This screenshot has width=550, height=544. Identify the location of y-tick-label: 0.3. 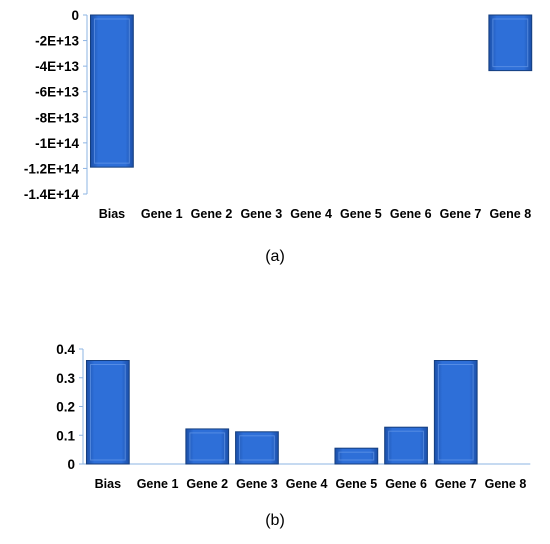
(65, 378).